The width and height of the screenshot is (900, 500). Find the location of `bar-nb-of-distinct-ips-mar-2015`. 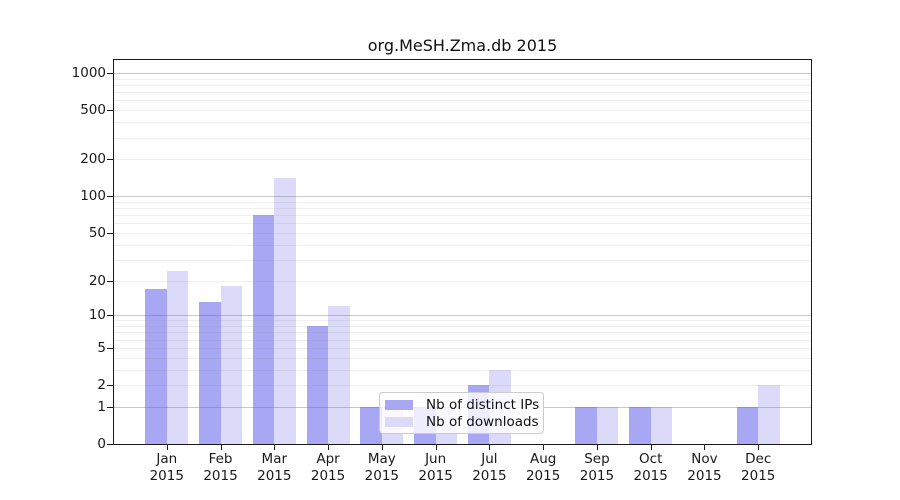

bar-nb-of-distinct-ips-mar-2015 is located at coordinates (263, 329).